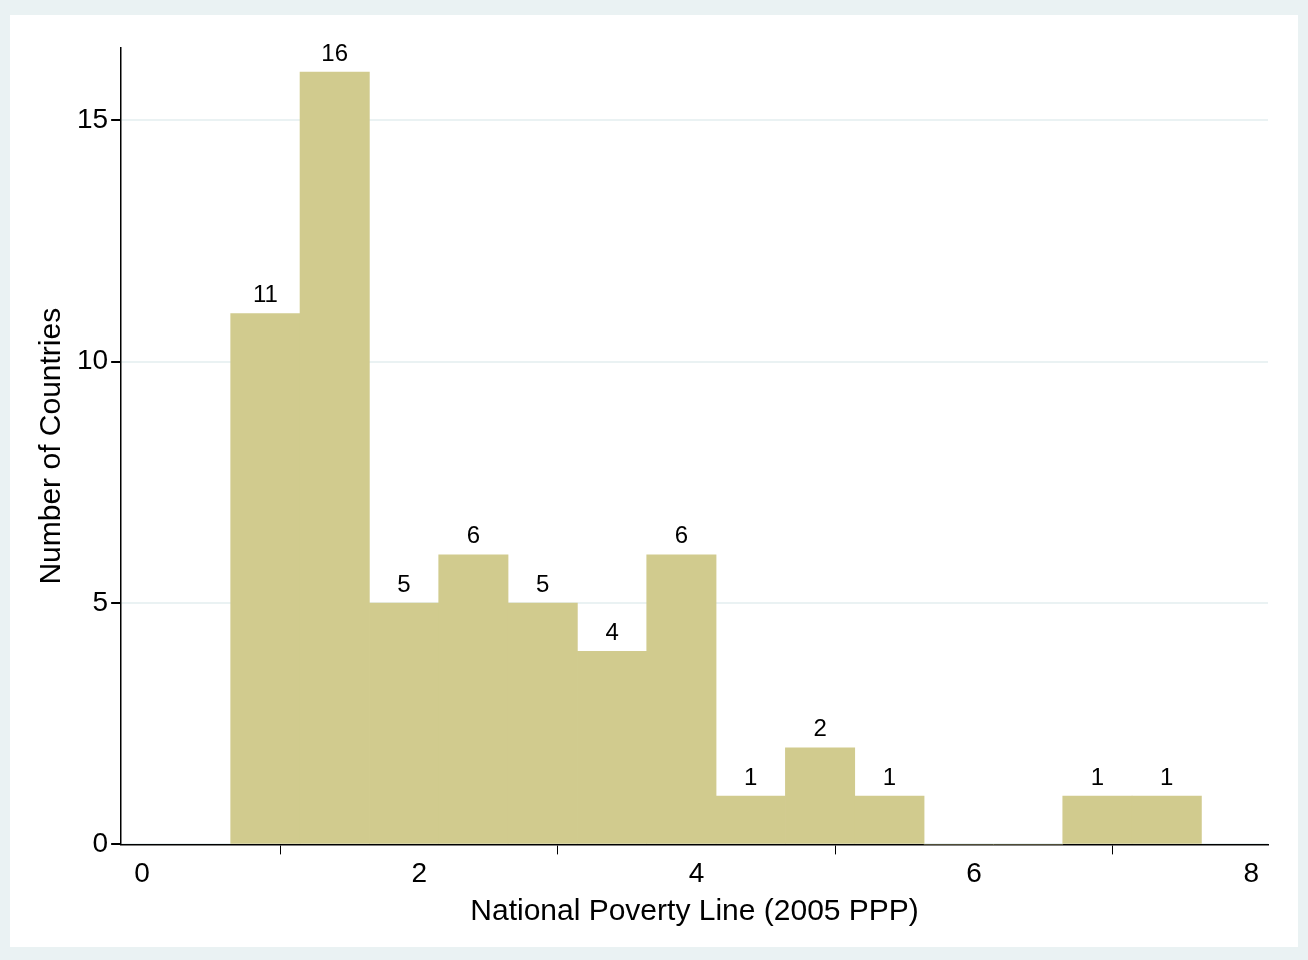  Describe the element at coordinates (820, 728) in the screenshot. I see `data-label: 2` at that location.